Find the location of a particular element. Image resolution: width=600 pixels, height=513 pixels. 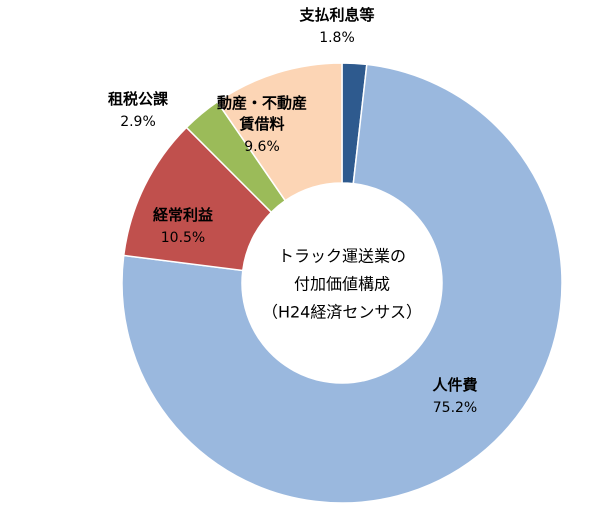

slice-4-name-line-1: 賃借料 is located at coordinates (261, 124).